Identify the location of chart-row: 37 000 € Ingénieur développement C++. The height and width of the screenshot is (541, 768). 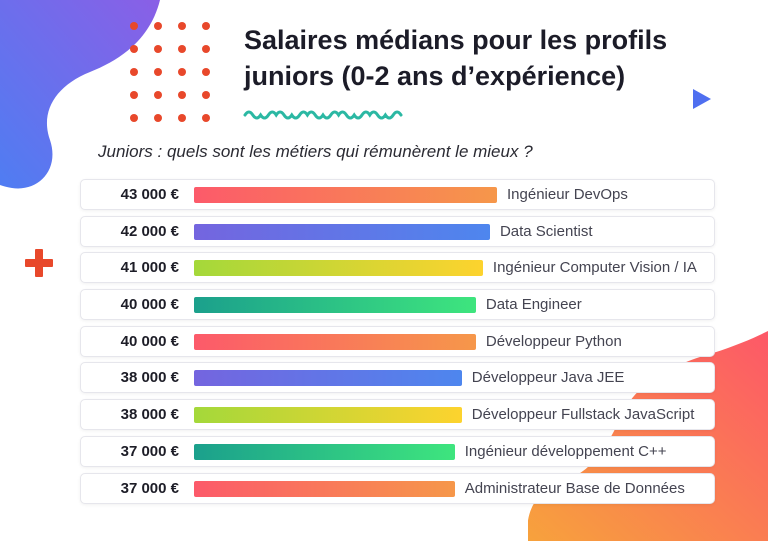
(397, 451).